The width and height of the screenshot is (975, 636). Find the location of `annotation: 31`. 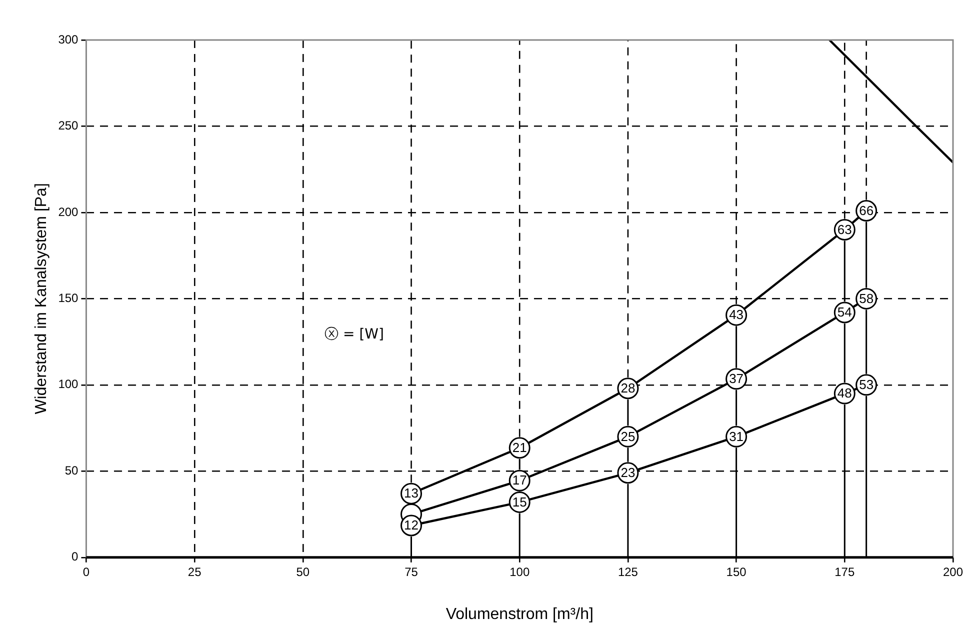

annotation: 31 is located at coordinates (736, 436).